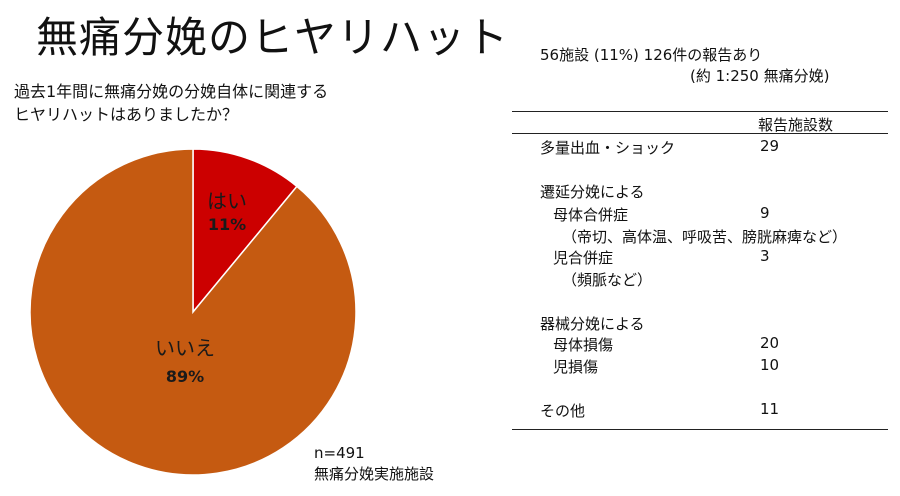  What do you see at coordinates (185, 348) in the screenshot?
I see `slice-label: いいえ` at bounding box center [185, 348].